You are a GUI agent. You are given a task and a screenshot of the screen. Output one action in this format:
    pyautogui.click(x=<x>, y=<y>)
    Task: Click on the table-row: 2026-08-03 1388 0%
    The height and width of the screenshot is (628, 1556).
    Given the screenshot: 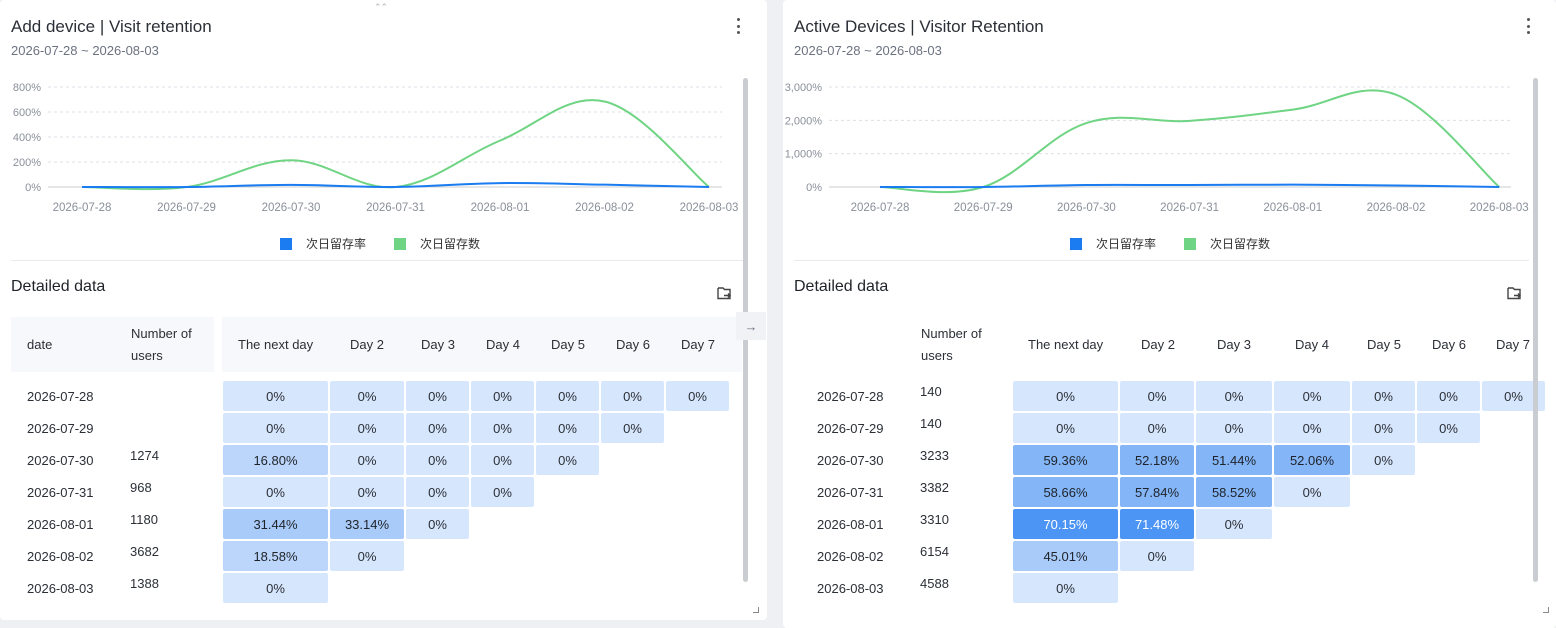 What is the action you would take?
    pyautogui.click(x=380, y=588)
    